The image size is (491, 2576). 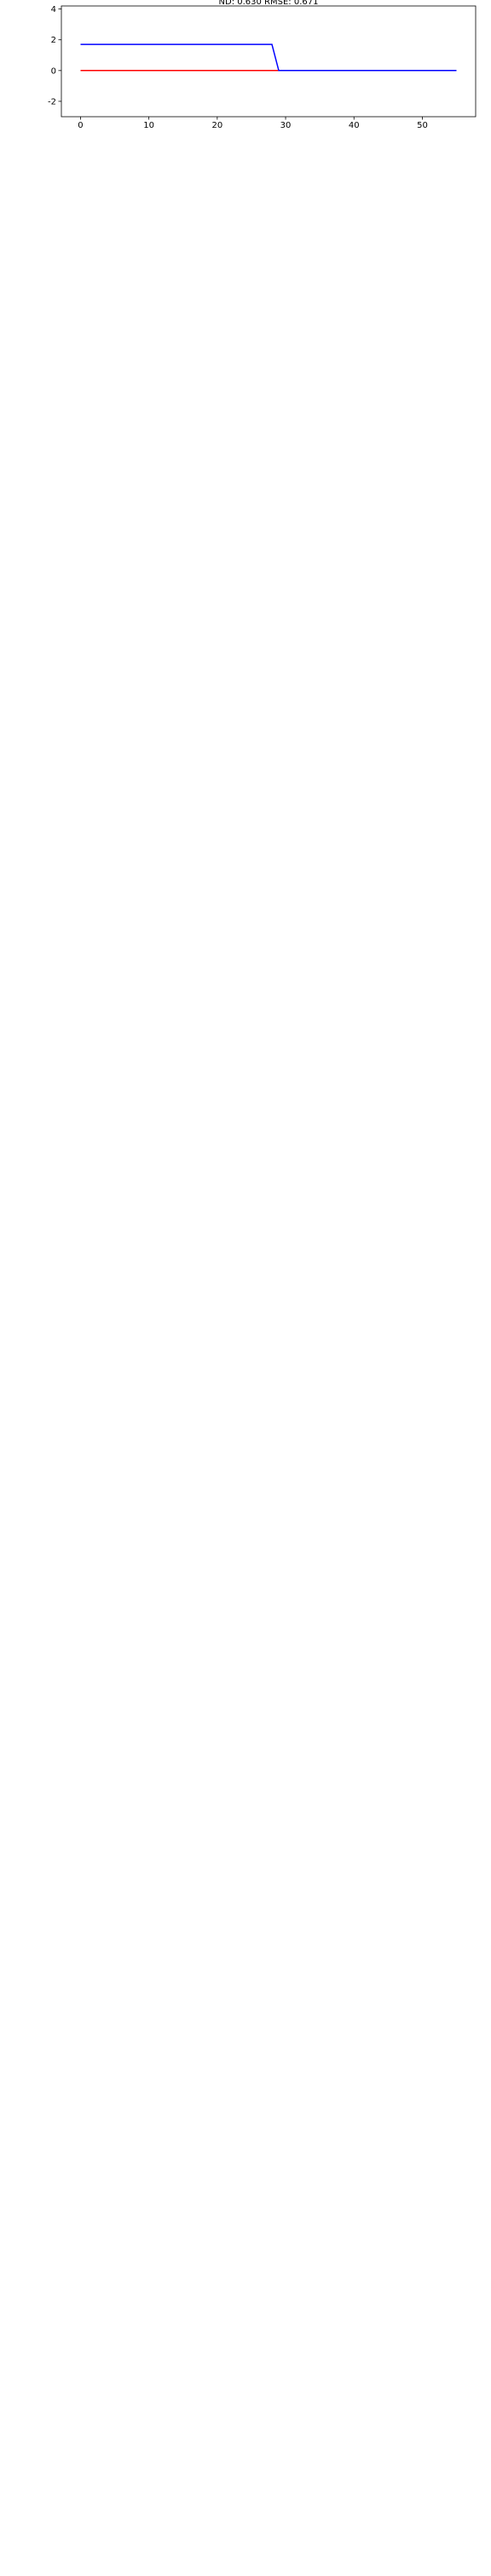 I want to click on x-tick-label: 30, so click(x=286, y=126).